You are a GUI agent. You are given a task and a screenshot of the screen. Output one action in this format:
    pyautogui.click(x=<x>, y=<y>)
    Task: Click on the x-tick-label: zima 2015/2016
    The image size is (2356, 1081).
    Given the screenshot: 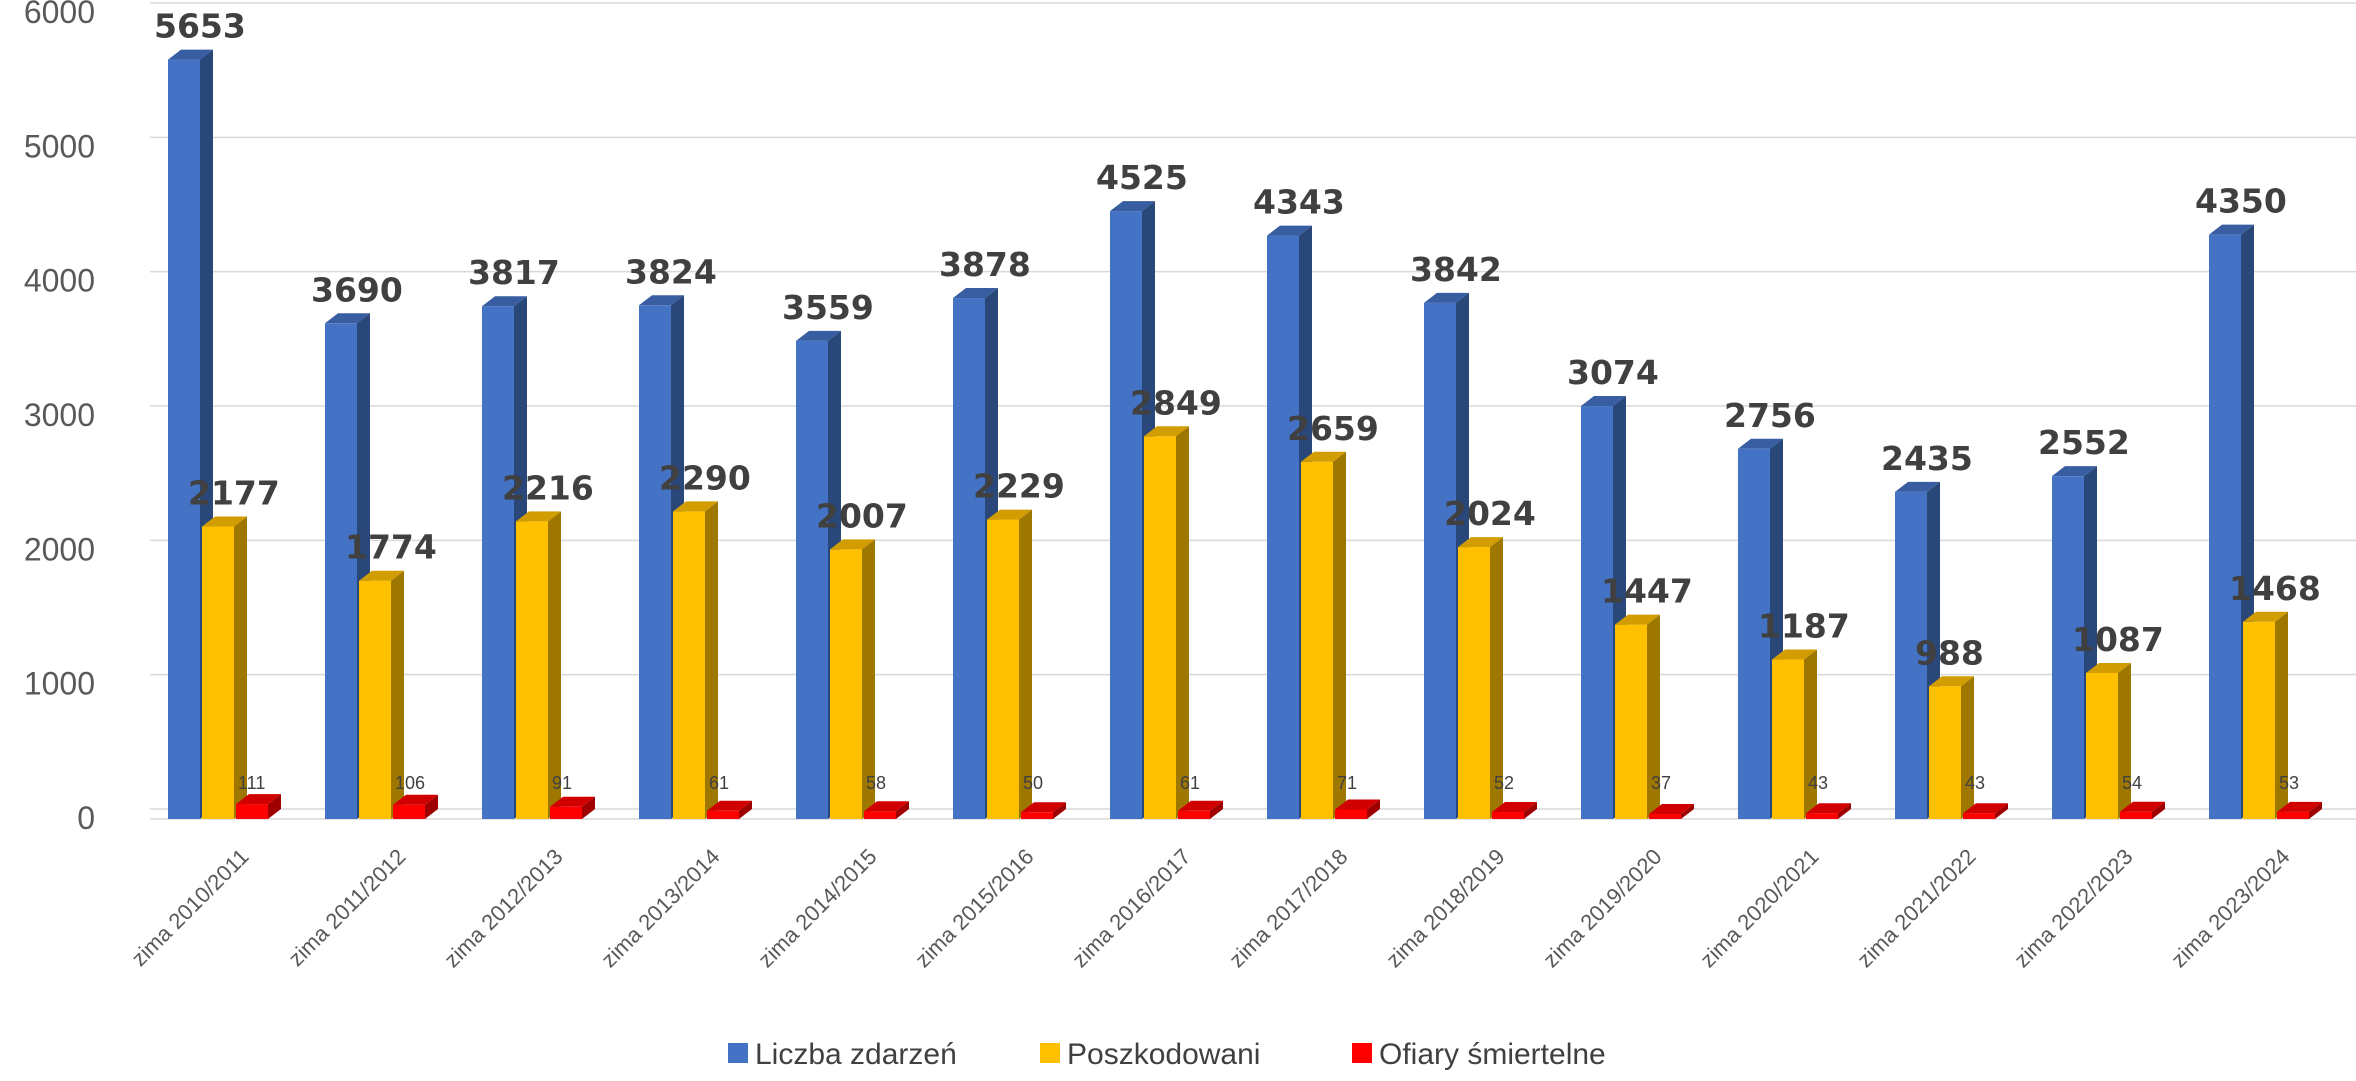 What is the action you would take?
    pyautogui.click(x=974, y=908)
    